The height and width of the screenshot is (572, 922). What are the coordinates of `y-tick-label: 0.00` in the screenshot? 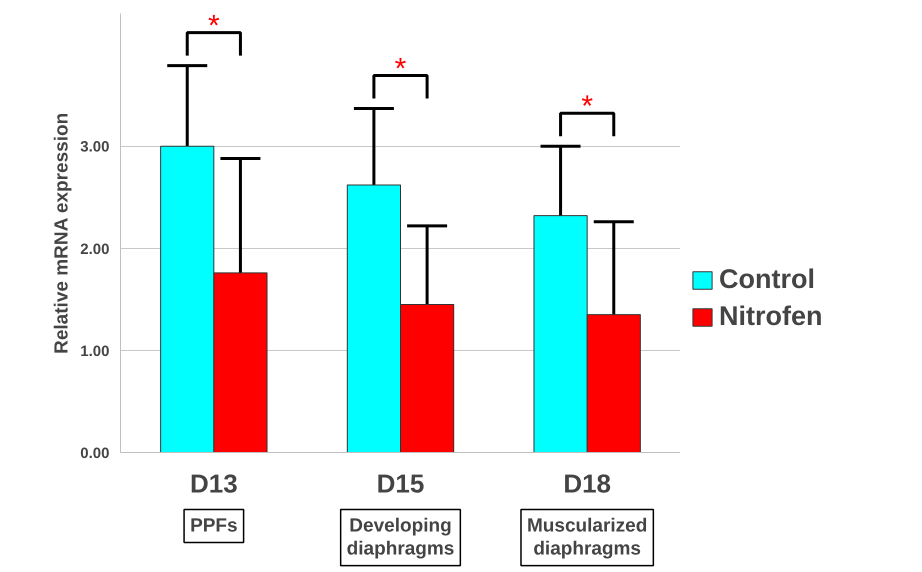 It's located at (95, 453).